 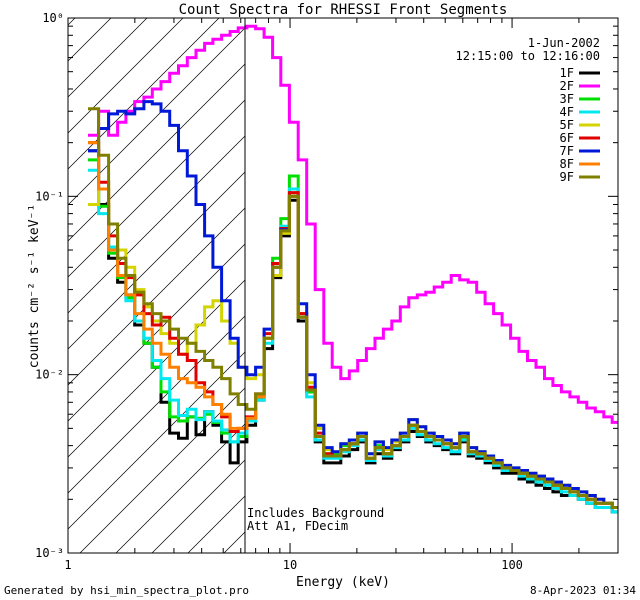 What do you see at coordinates (343, 582) in the screenshot?
I see `x-axis-label: Energy (keV)` at bounding box center [343, 582].